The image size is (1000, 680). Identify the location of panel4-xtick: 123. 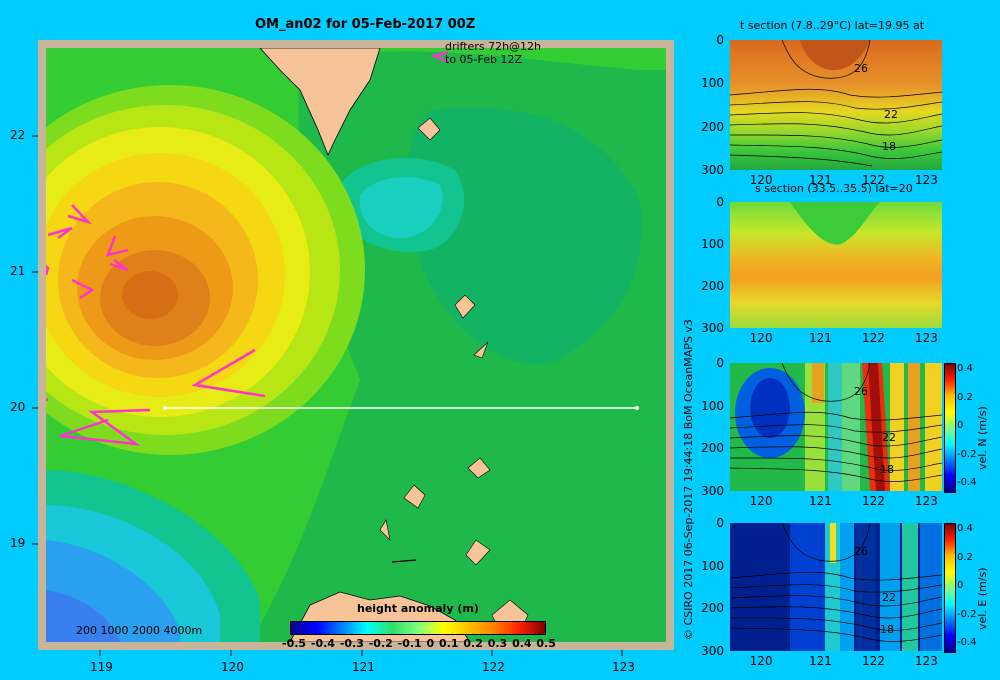
(926, 661).